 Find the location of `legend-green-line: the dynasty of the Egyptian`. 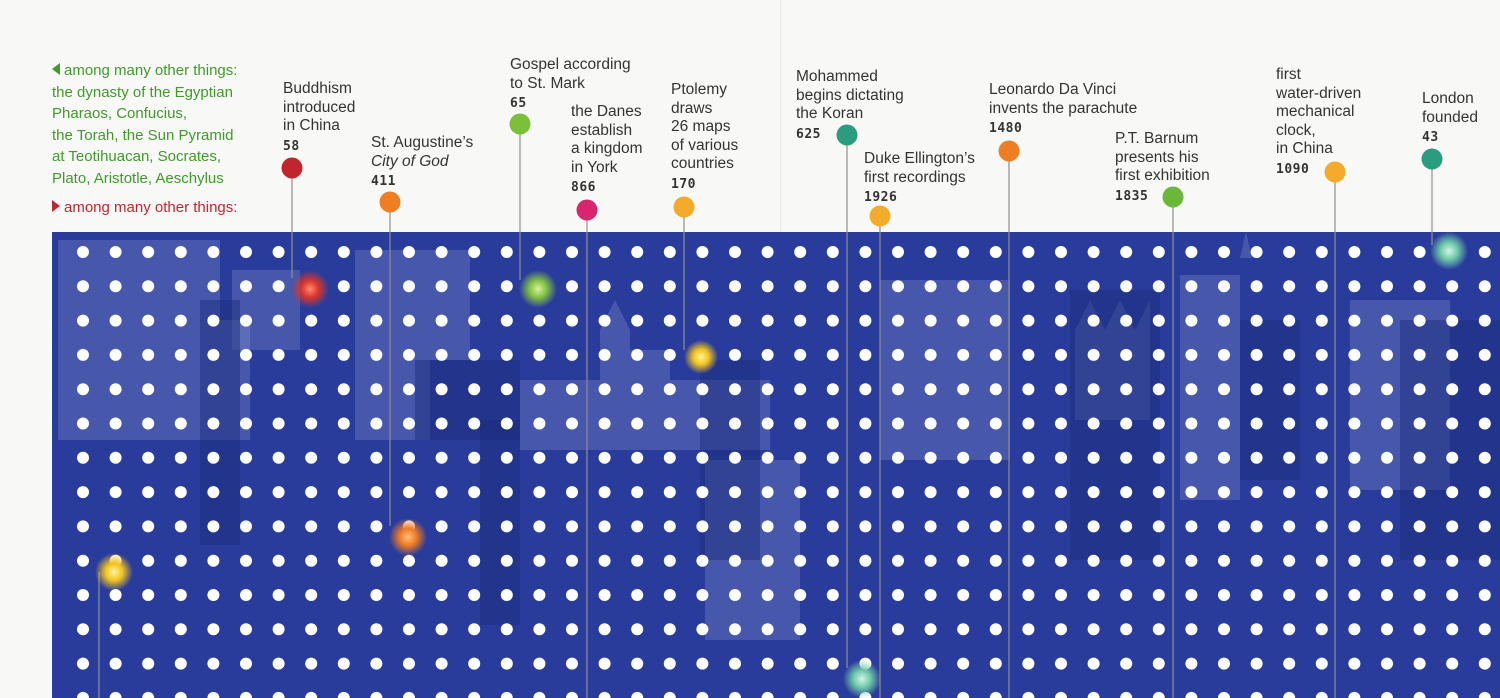

legend-green-line: the dynasty of the Egyptian is located at coordinates (142, 92).